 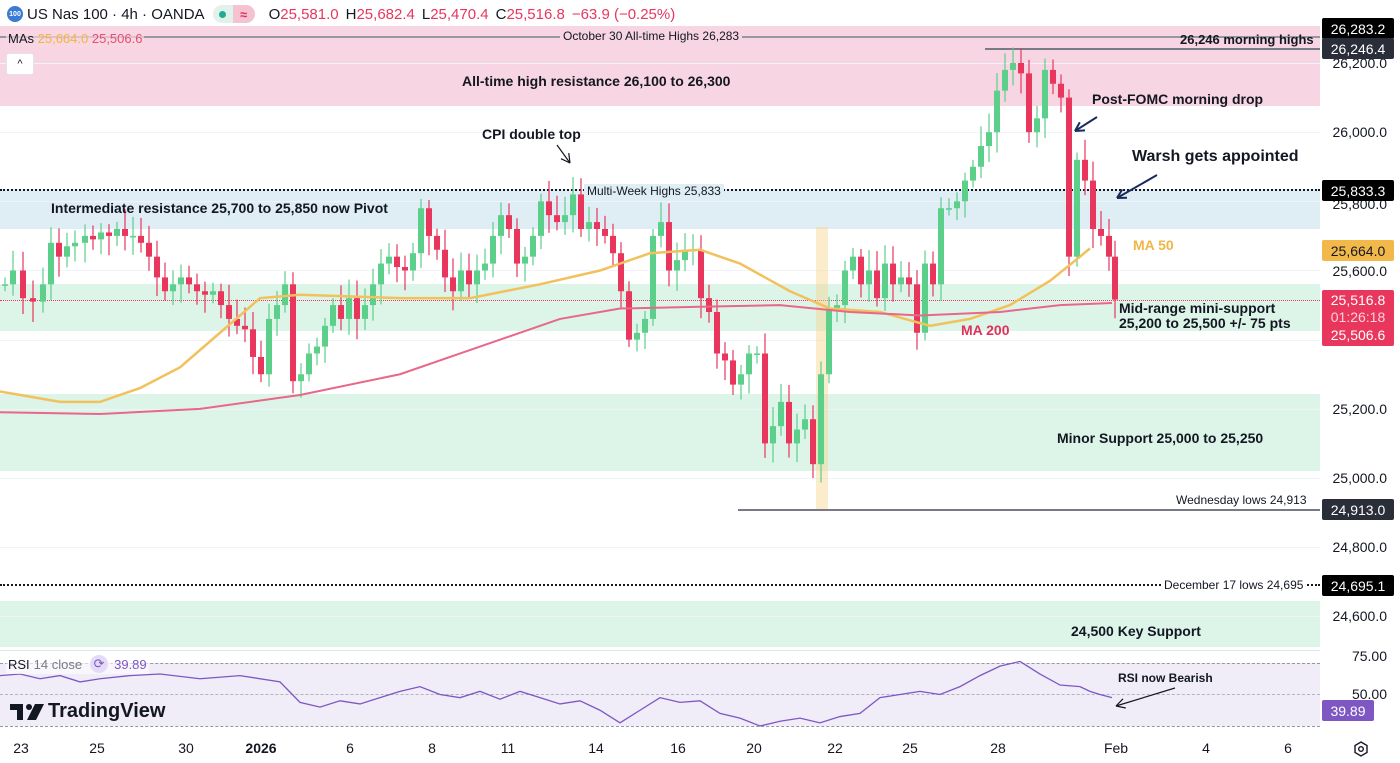 What do you see at coordinates (660, 726) in the screenshot?
I see `rsi-lower-line` at bounding box center [660, 726].